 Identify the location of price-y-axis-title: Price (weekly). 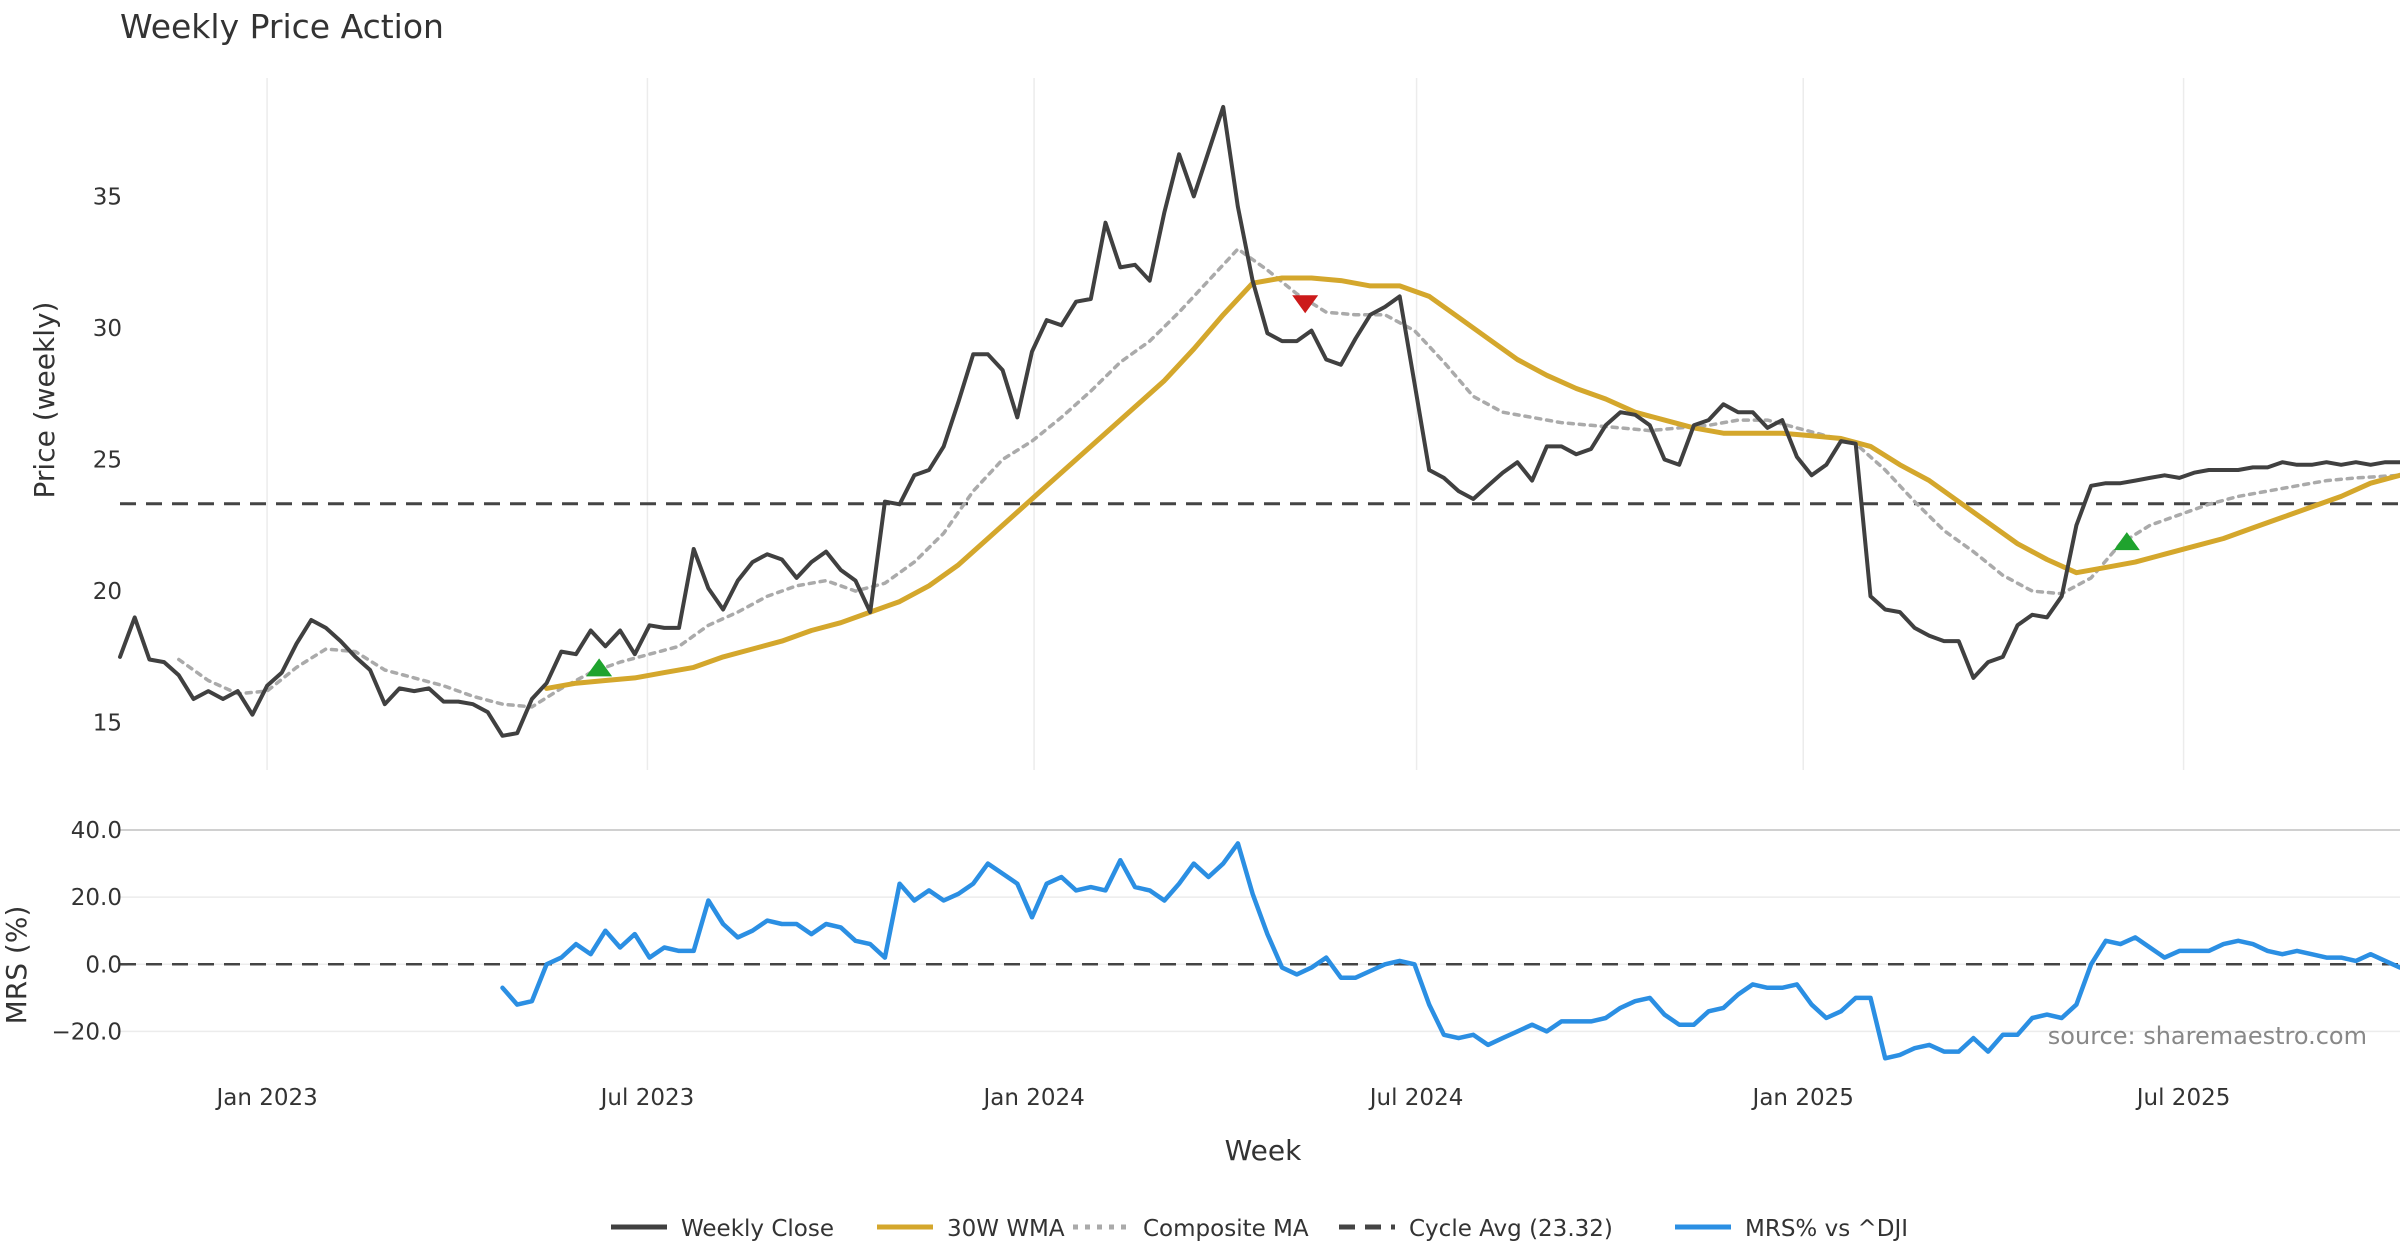
(44, 400).